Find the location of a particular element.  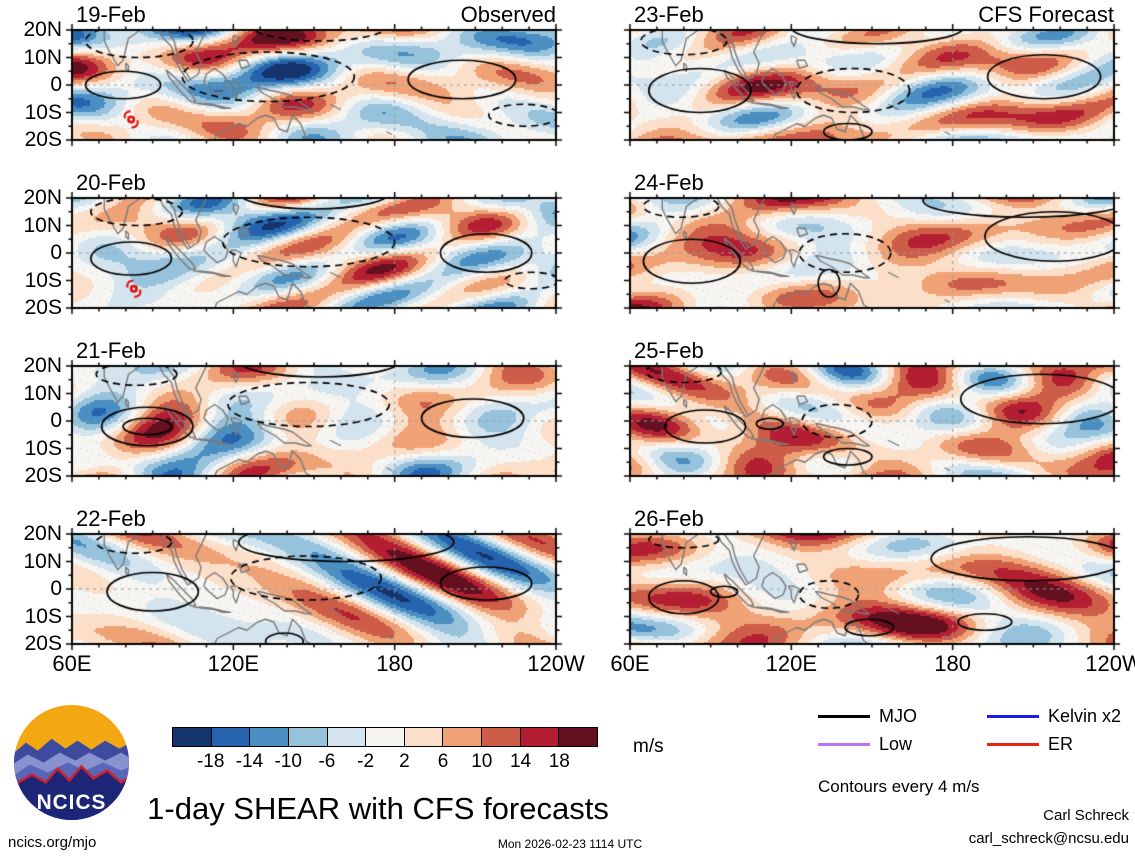

colorbar is located at coordinates (385, 737).